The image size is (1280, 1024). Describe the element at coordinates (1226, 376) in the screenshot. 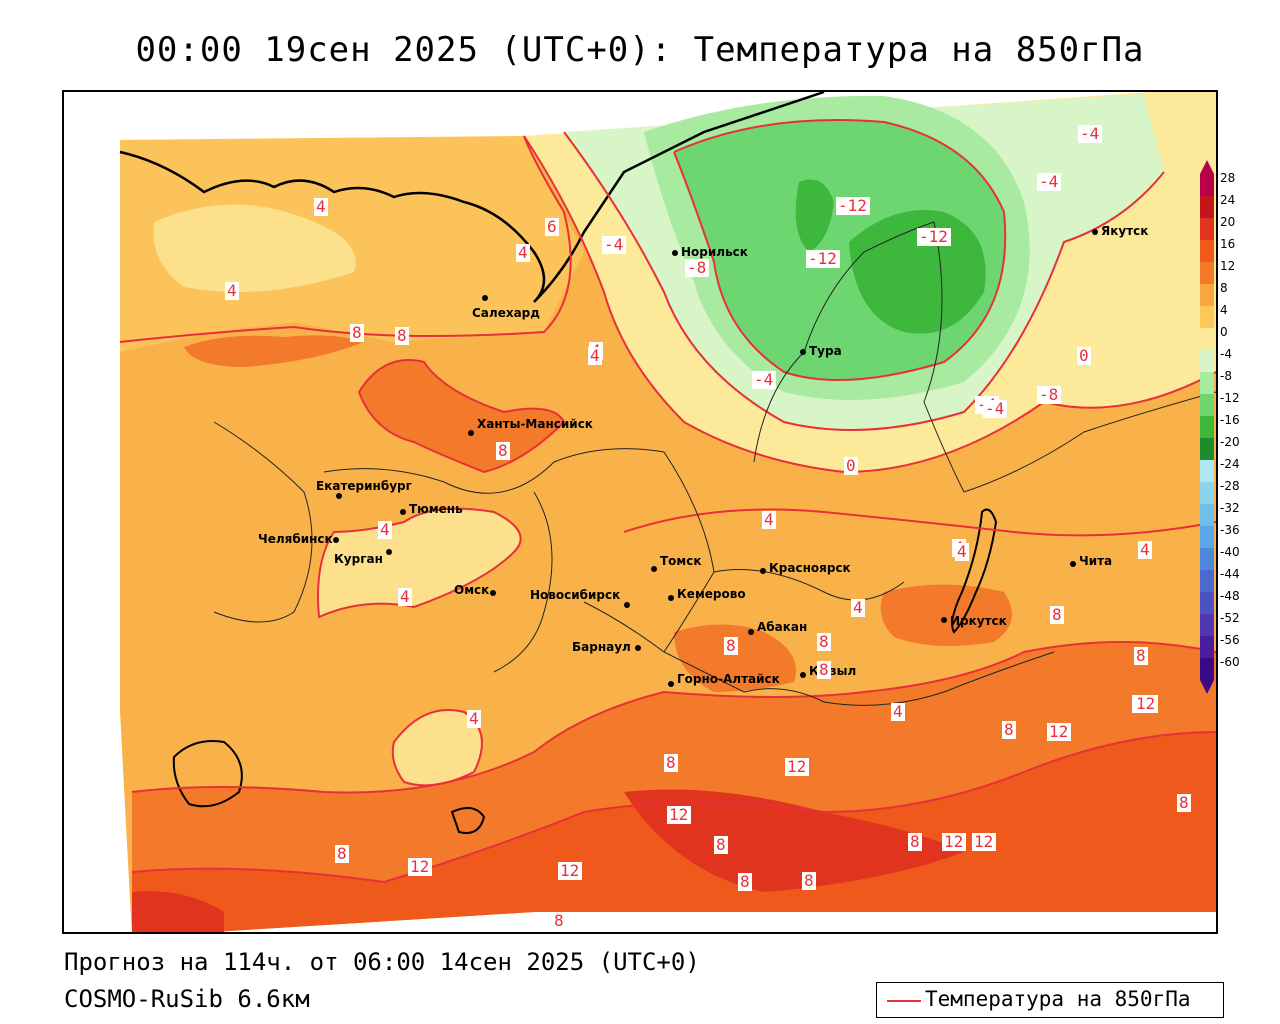

I see `colorbar-tick-label: -8` at that location.